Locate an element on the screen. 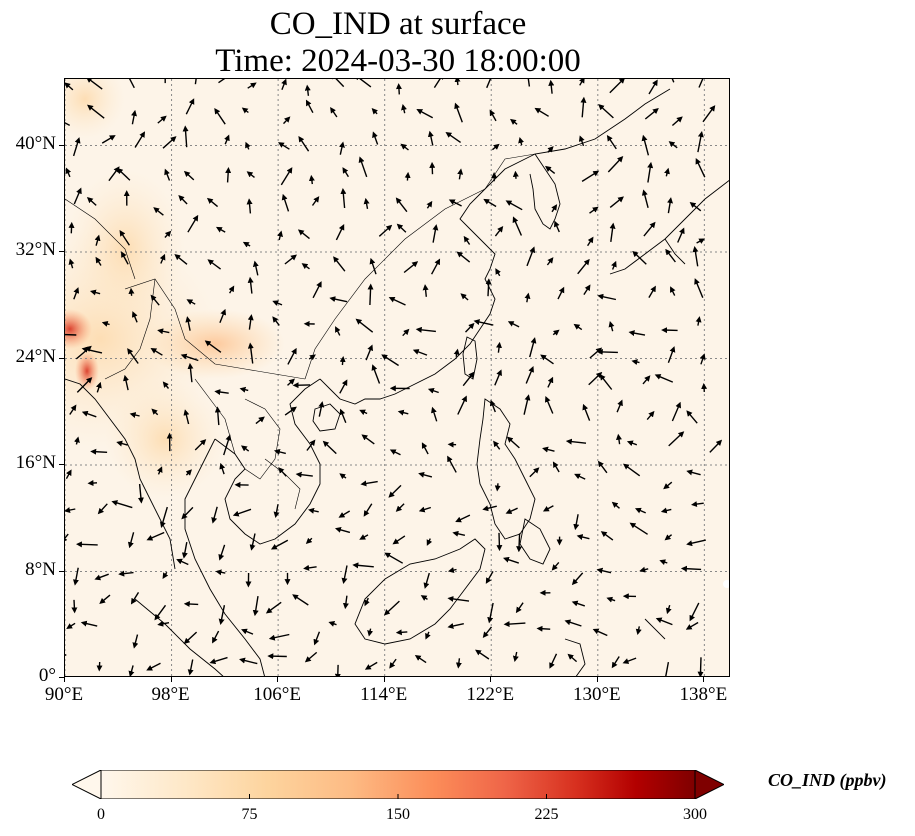  colorbar-tick-label: 225 is located at coordinates (546, 814).